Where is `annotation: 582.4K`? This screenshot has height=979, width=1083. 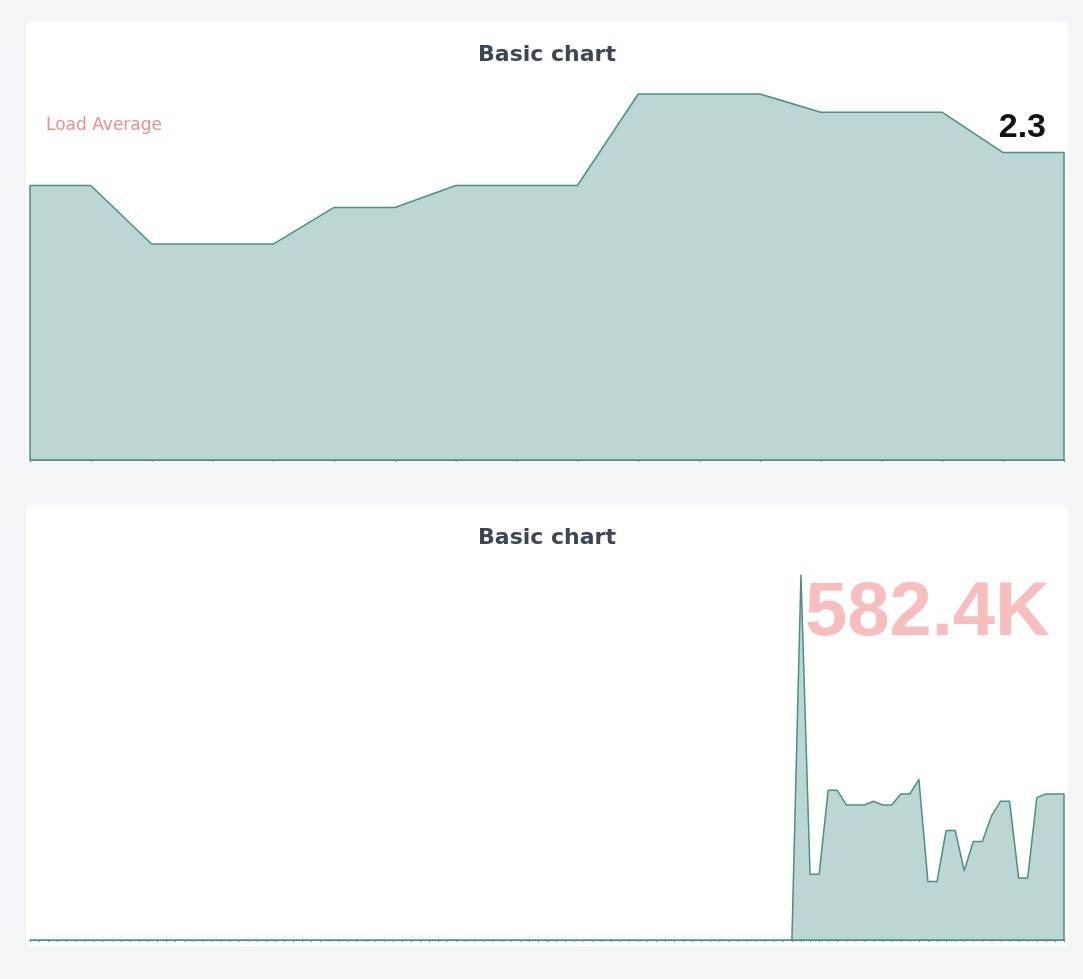 annotation: 582.4K is located at coordinates (927, 608).